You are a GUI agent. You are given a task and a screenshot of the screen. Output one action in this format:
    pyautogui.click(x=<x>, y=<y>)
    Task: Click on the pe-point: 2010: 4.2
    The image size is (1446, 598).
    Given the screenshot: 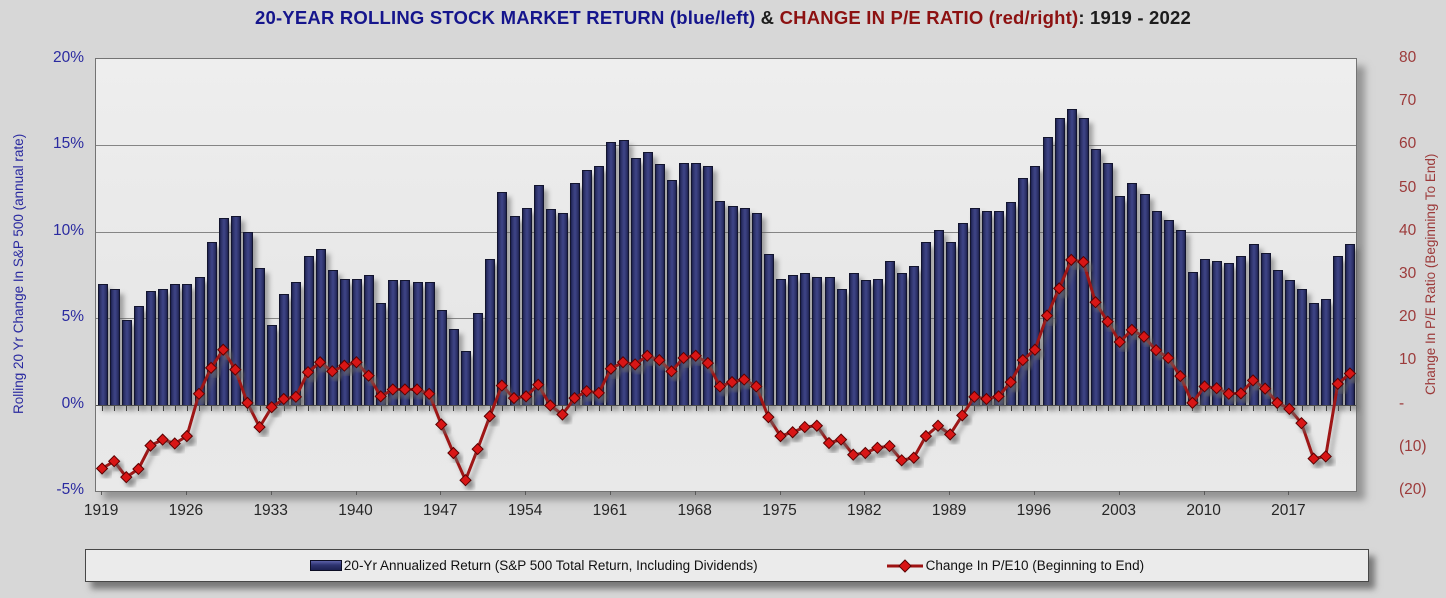 What is the action you would take?
    pyautogui.click(x=1204, y=386)
    